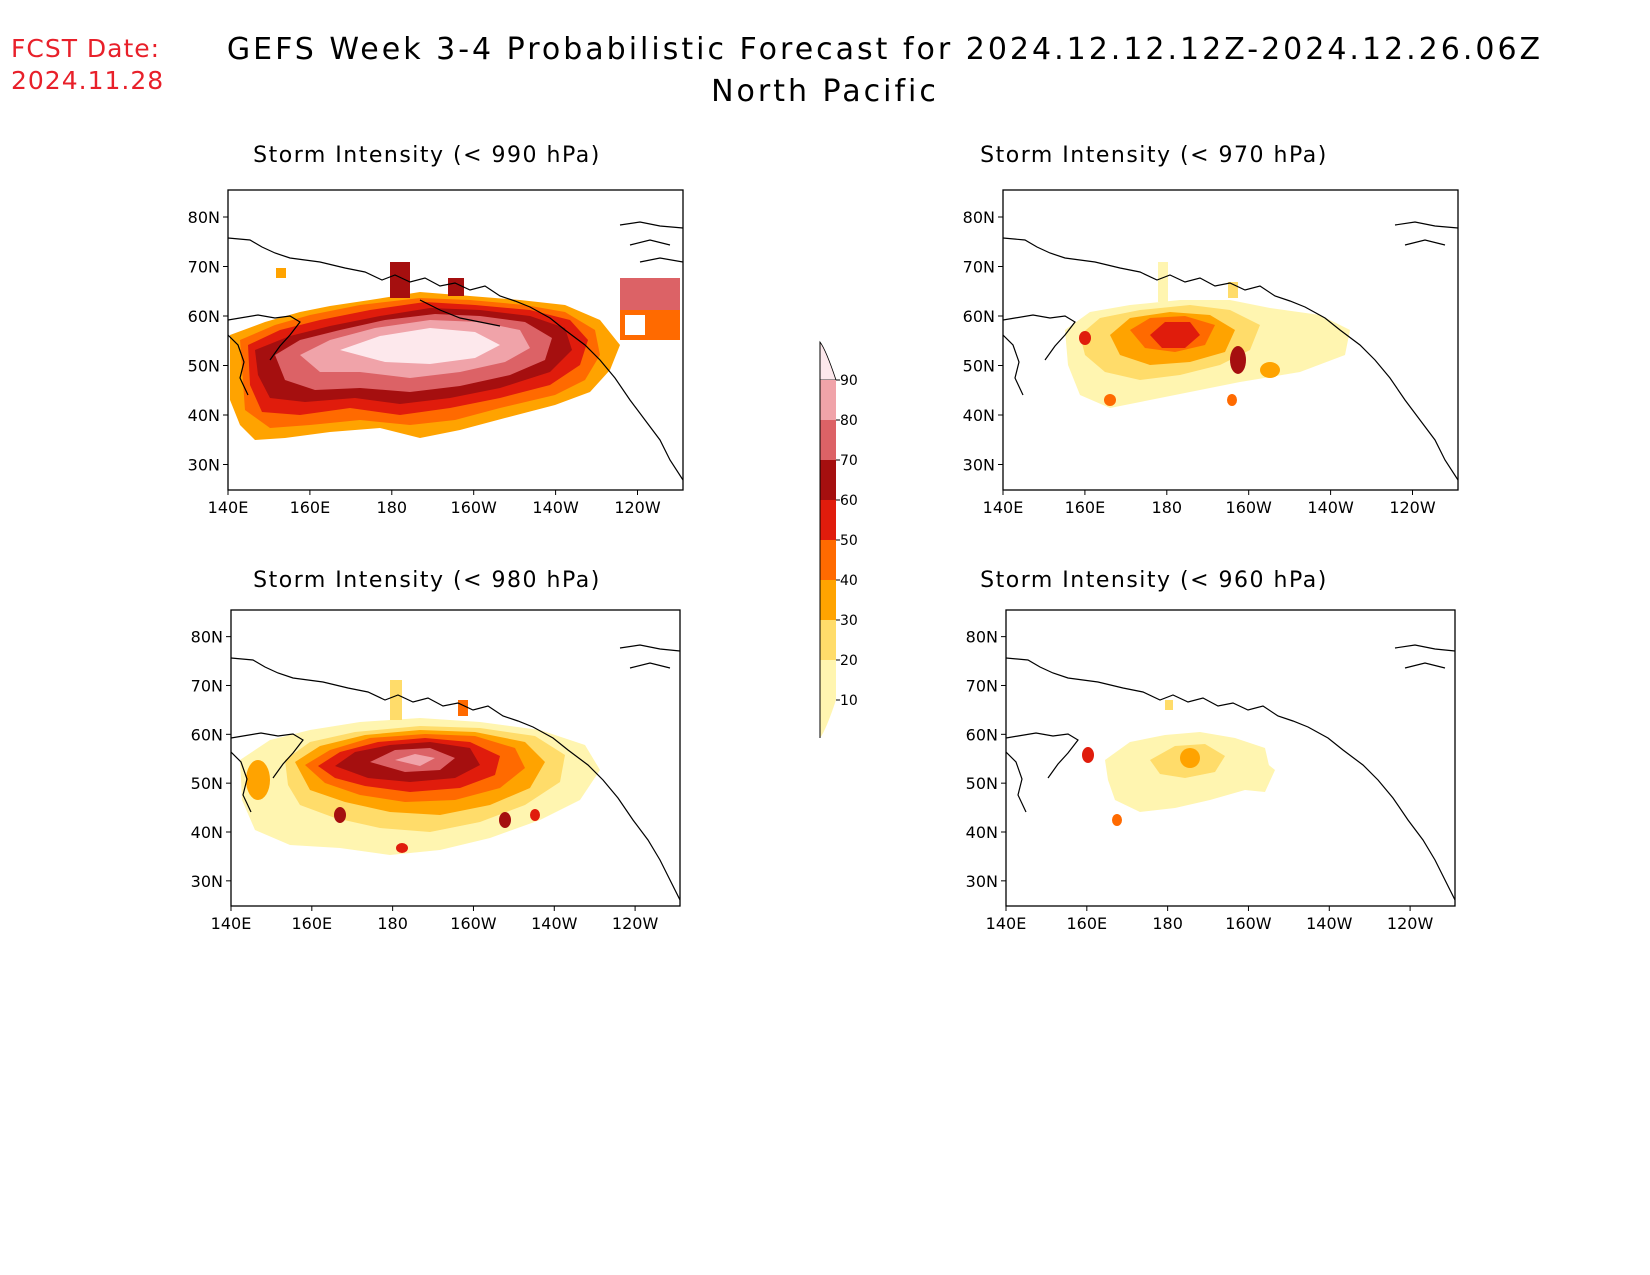 The width and height of the screenshot is (1650, 1275). What do you see at coordinates (849, 661) in the screenshot?
I see `colorbar-label: 20` at bounding box center [849, 661].